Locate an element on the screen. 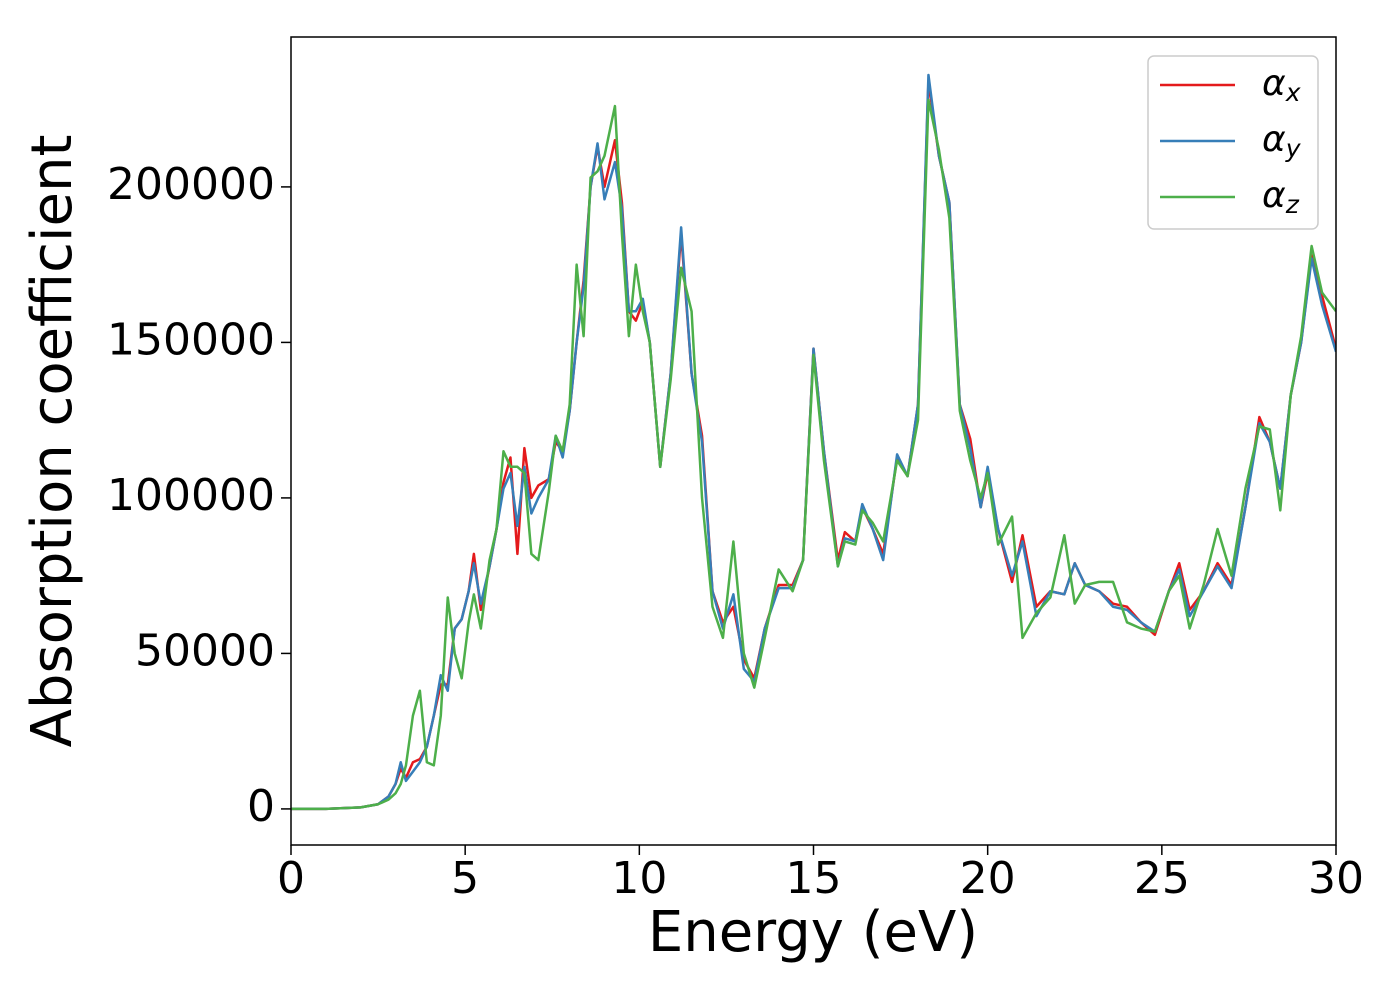 This screenshot has width=1400, height=1000. x-tick-label: 20 is located at coordinates (988, 878).